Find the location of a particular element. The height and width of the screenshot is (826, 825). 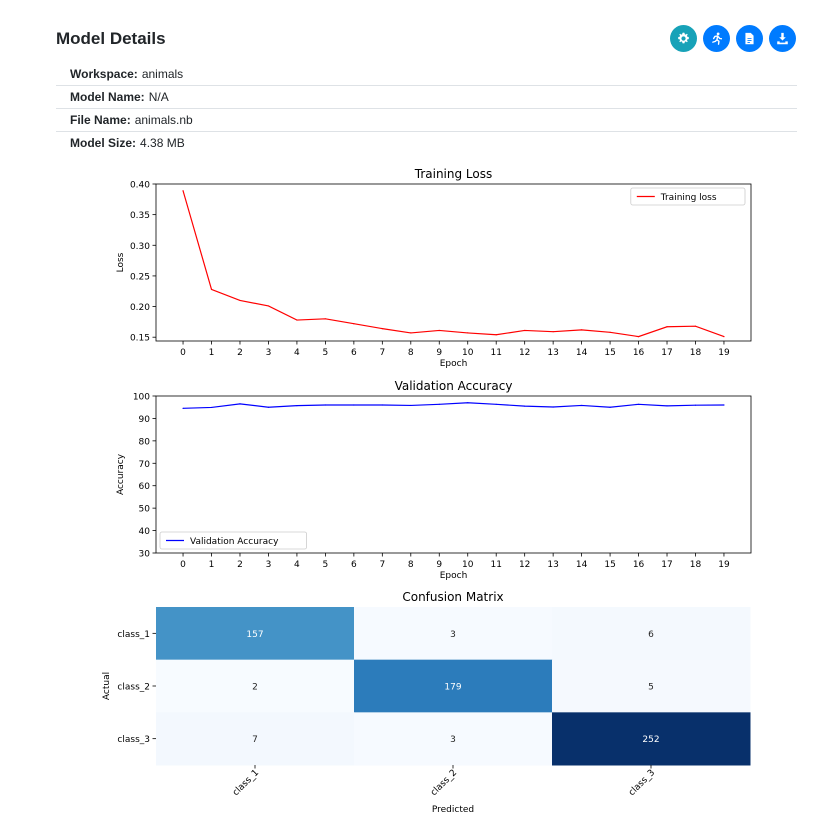

report-button is located at coordinates (749, 38).